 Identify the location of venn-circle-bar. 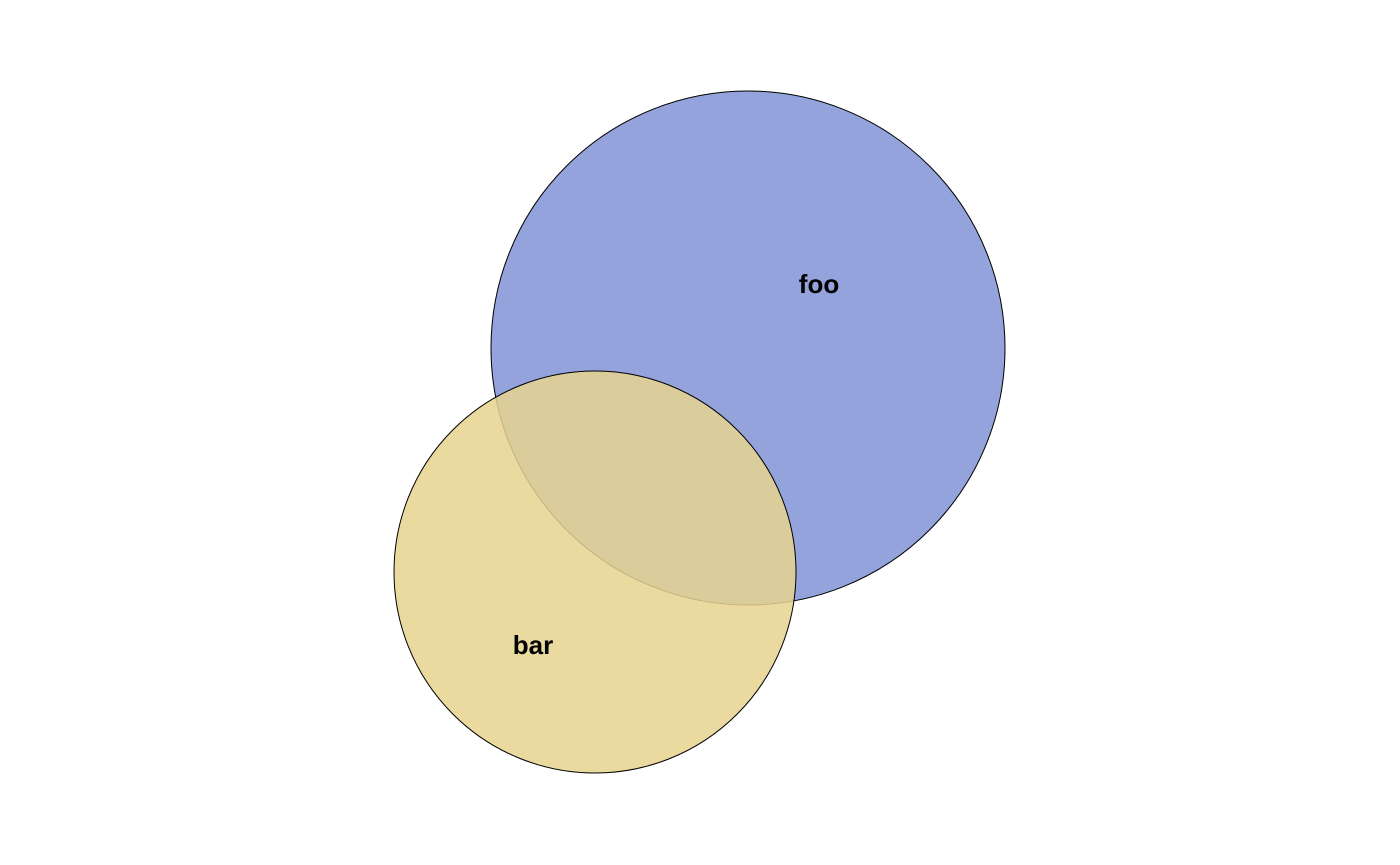
(595, 572).